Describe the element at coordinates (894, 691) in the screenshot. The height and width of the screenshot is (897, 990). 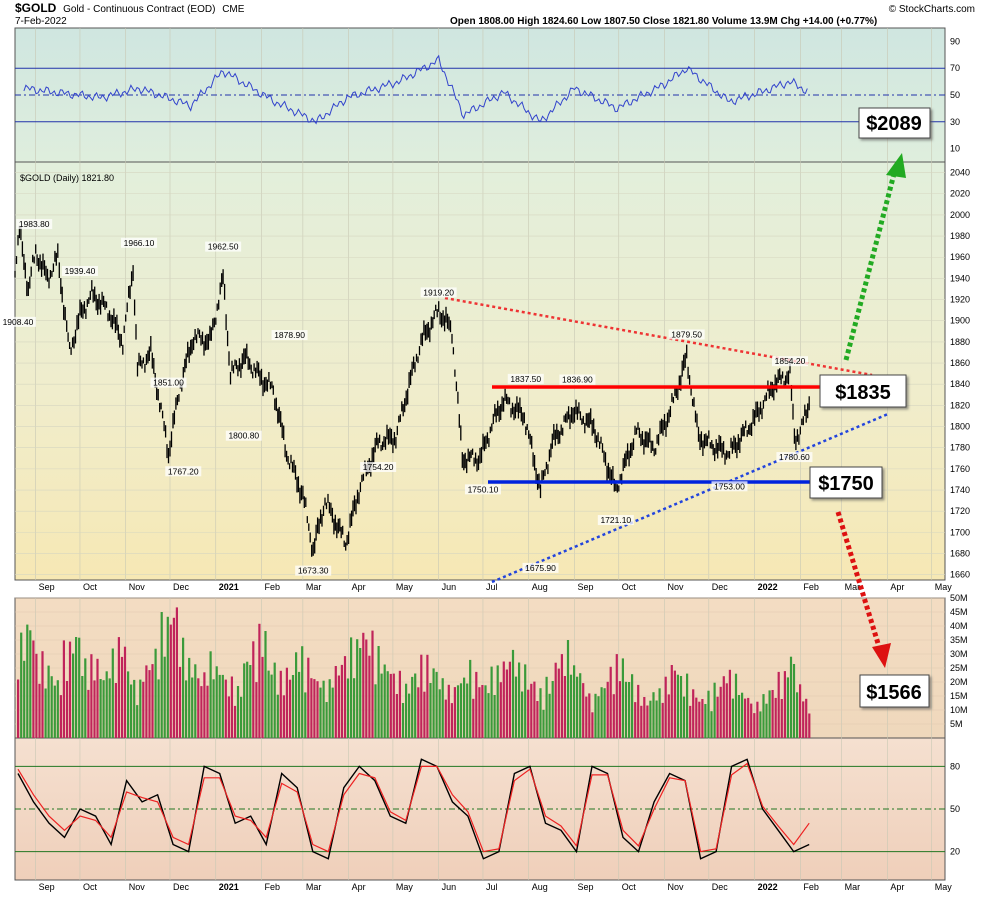
I see `callout-1566: $1566` at that location.